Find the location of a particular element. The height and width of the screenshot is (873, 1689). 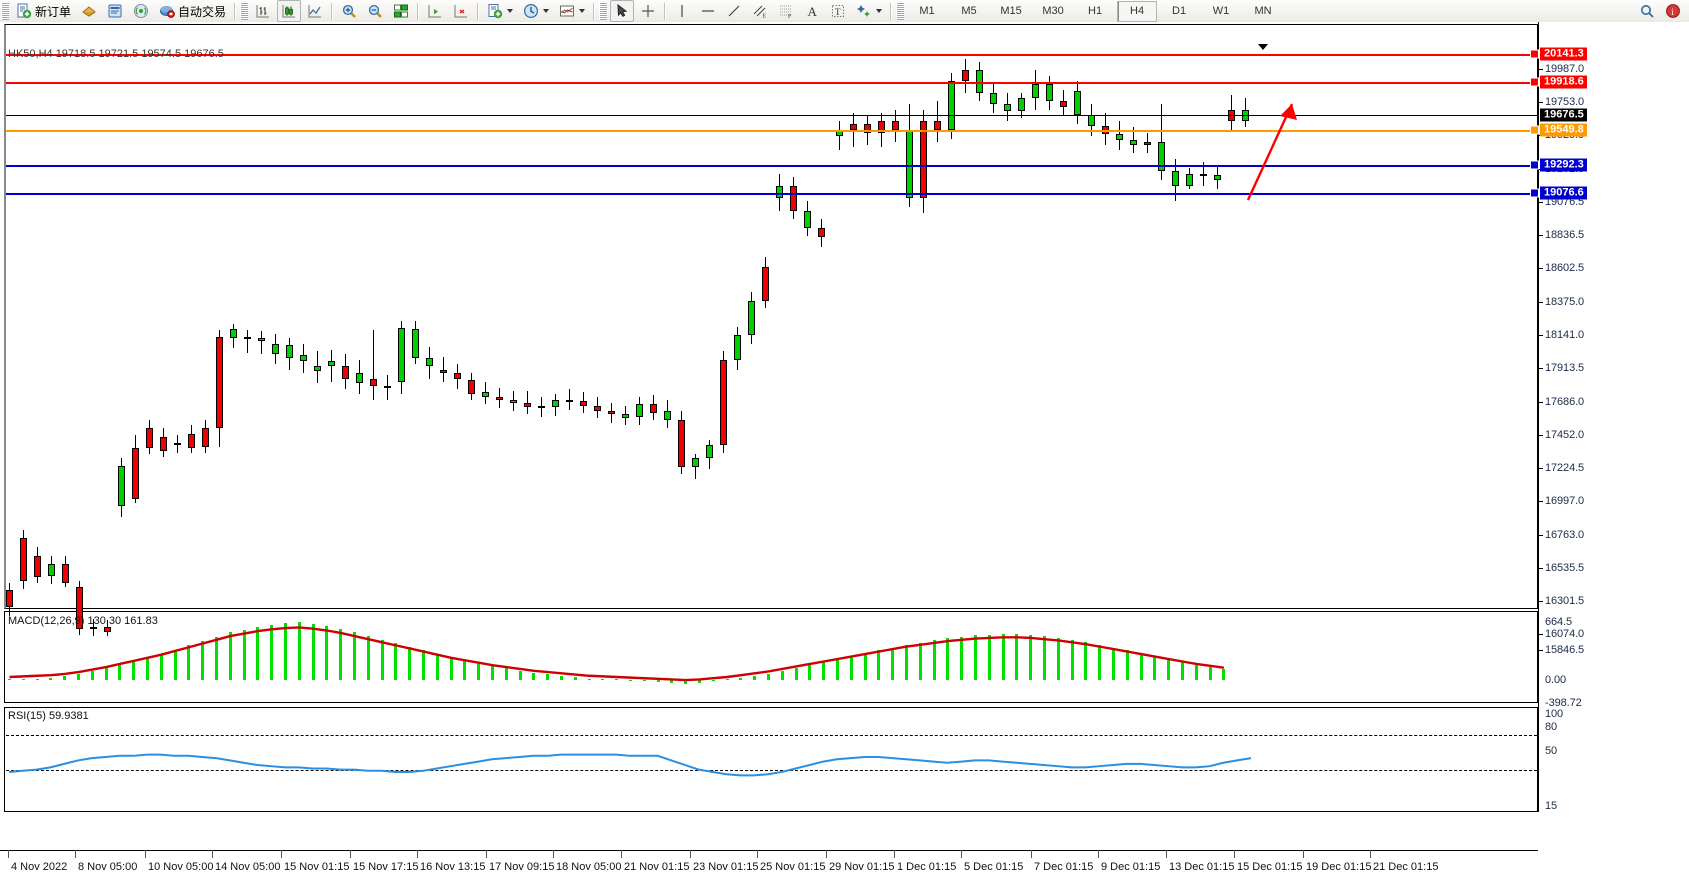

timeframe-m15: M15 is located at coordinates (1011, 11).